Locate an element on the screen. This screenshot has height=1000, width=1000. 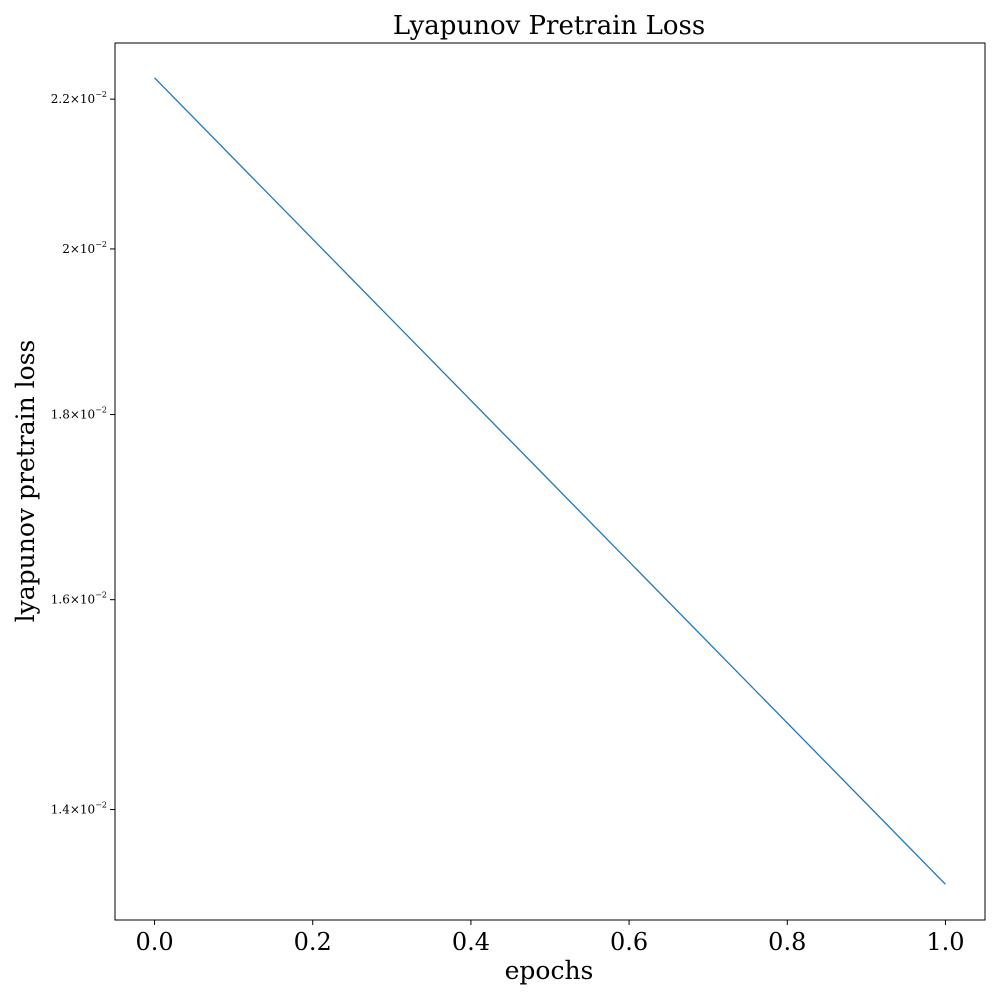
y-tick-label: 1.4×10⁻² is located at coordinates (79, 809).